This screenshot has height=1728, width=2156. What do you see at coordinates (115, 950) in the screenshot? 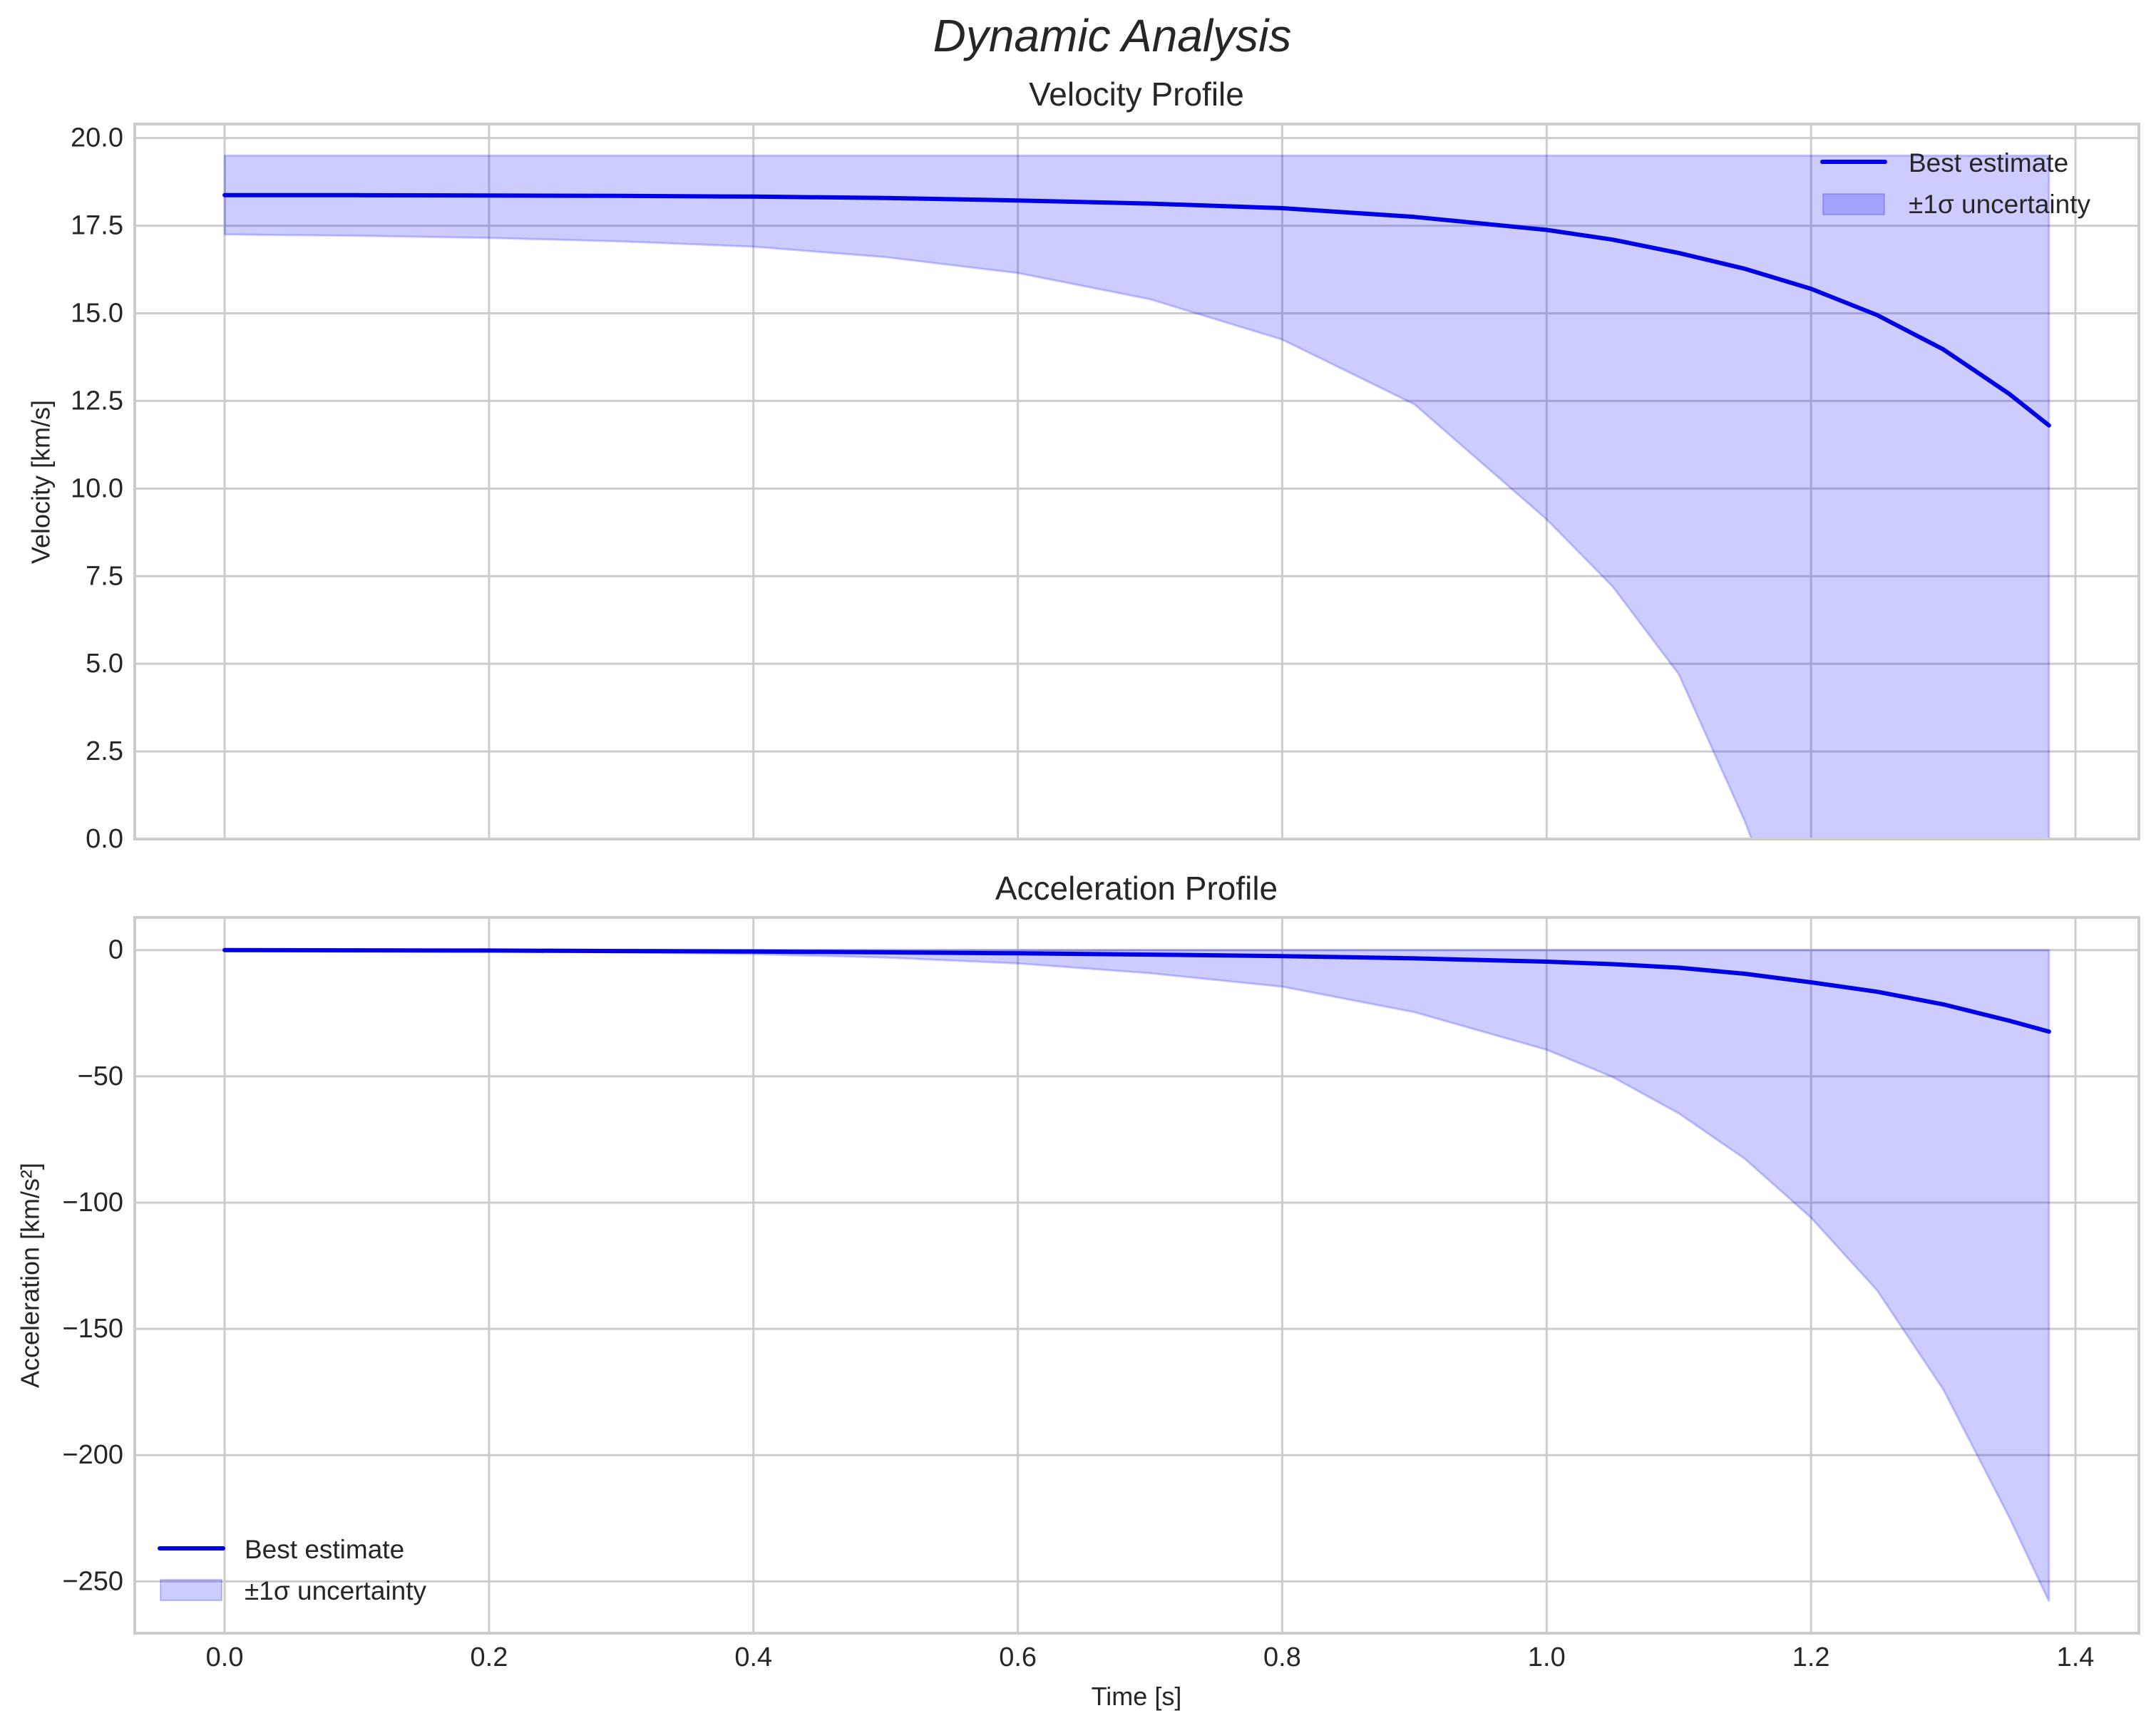
I see `y-tick-label: 0` at bounding box center [115, 950].